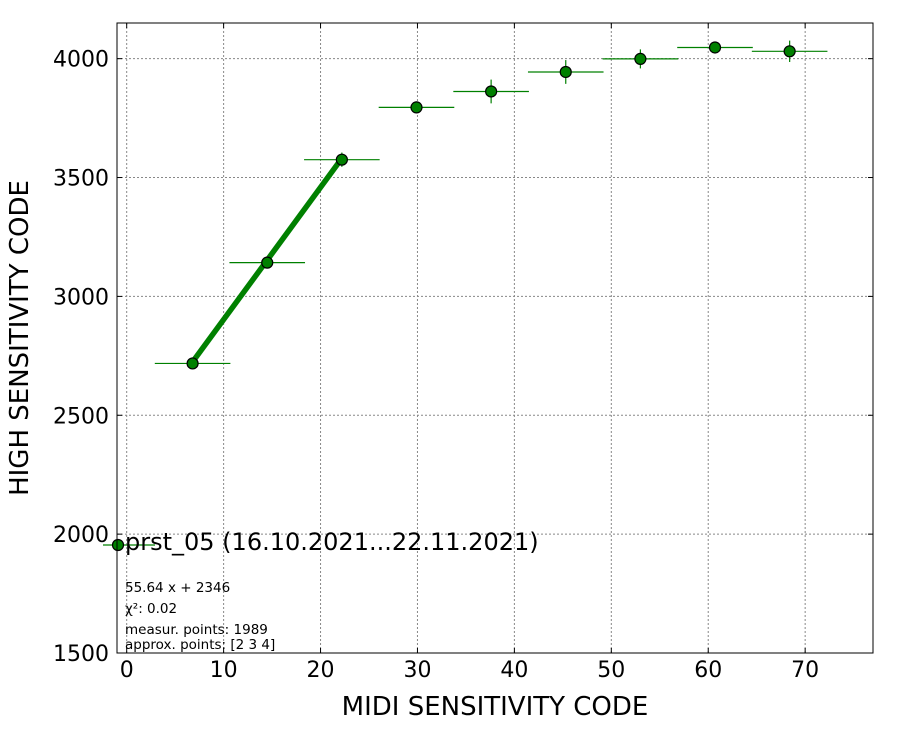 The width and height of the screenshot is (900, 750). What do you see at coordinates (495, 707) in the screenshot?
I see `x-axis-label: MIDI SENSITIVITY CODE` at bounding box center [495, 707].